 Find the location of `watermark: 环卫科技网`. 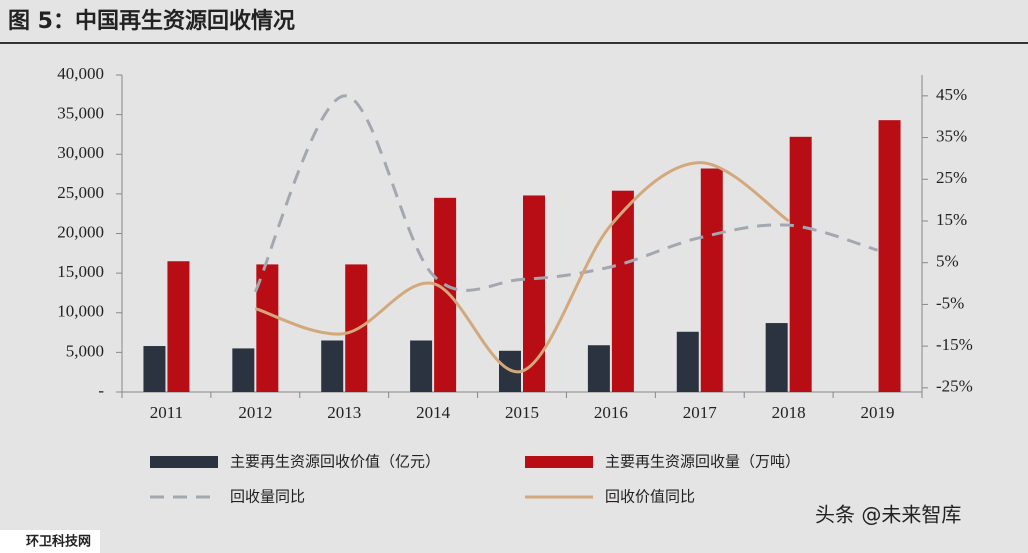

watermark: 环卫科技网 is located at coordinates (58, 542).